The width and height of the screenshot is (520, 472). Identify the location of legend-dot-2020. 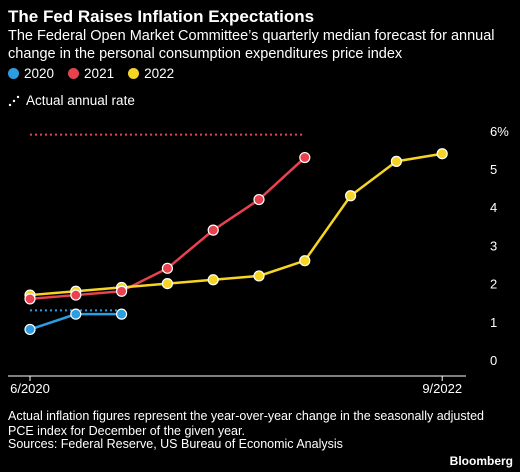
(13, 73).